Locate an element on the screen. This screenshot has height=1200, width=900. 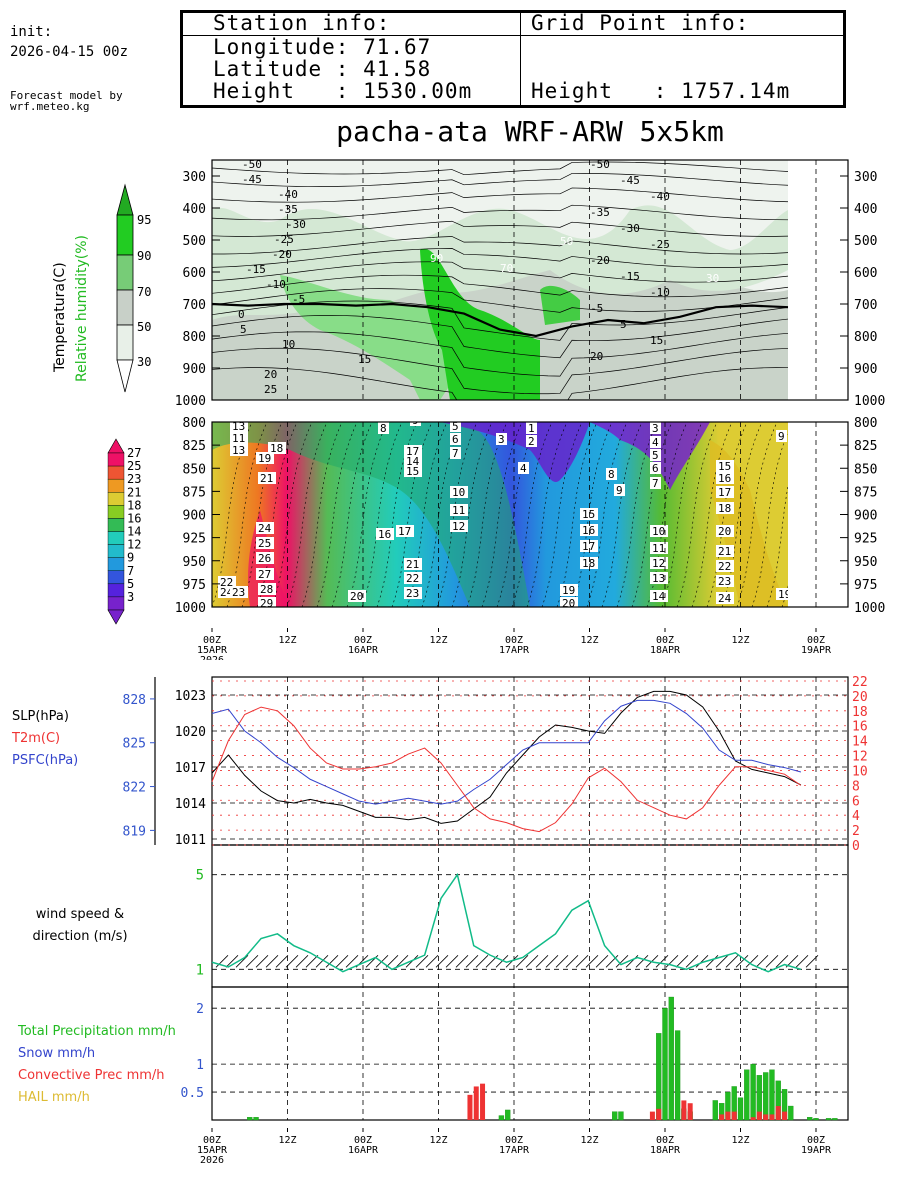
temp-contour-label: 13 is located at coordinates (238, 450).